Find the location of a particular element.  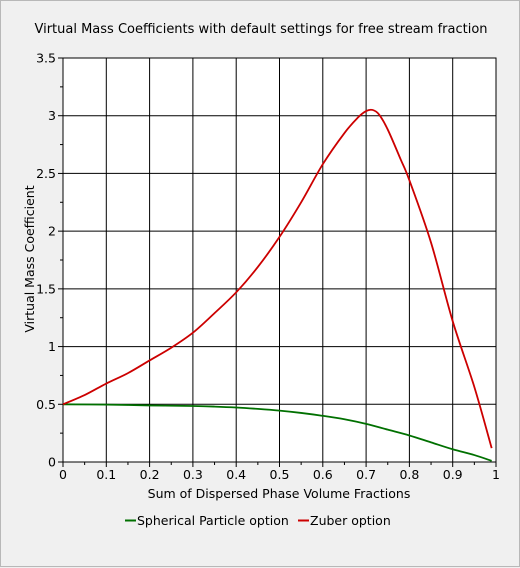

y-axis-label: Virtual Mass Coefficient is located at coordinates (29, 258).